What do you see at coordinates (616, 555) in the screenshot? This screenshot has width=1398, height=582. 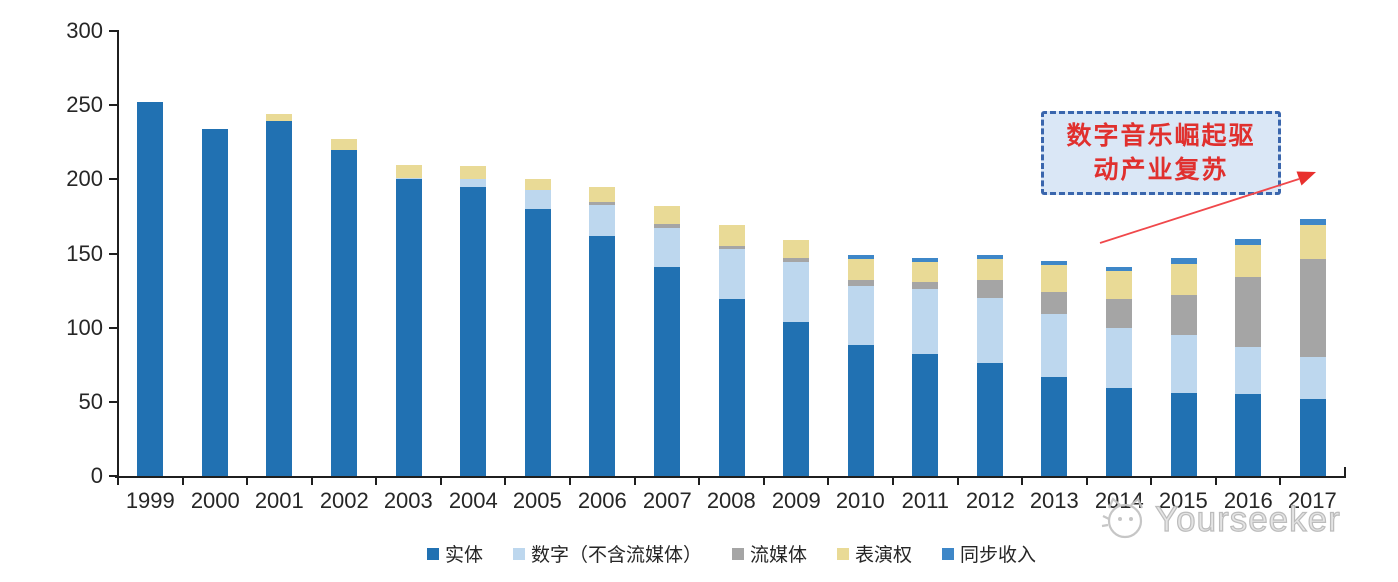 I see `legend-label-digital-excl-streaming: 数字（不含流媒体）` at bounding box center [616, 555].